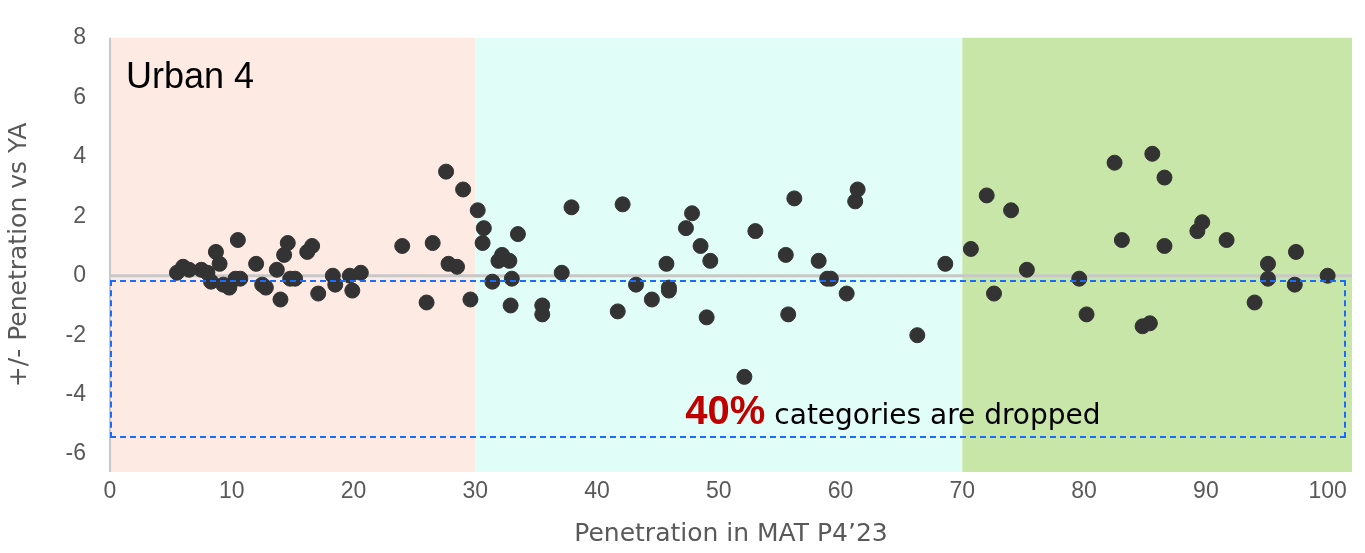 The width and height of the screenshot is (1365, 553). Describe the element at coordinates (893, 410) in the screenshot. I see `annotation: 40% categories are dropped` at that location.